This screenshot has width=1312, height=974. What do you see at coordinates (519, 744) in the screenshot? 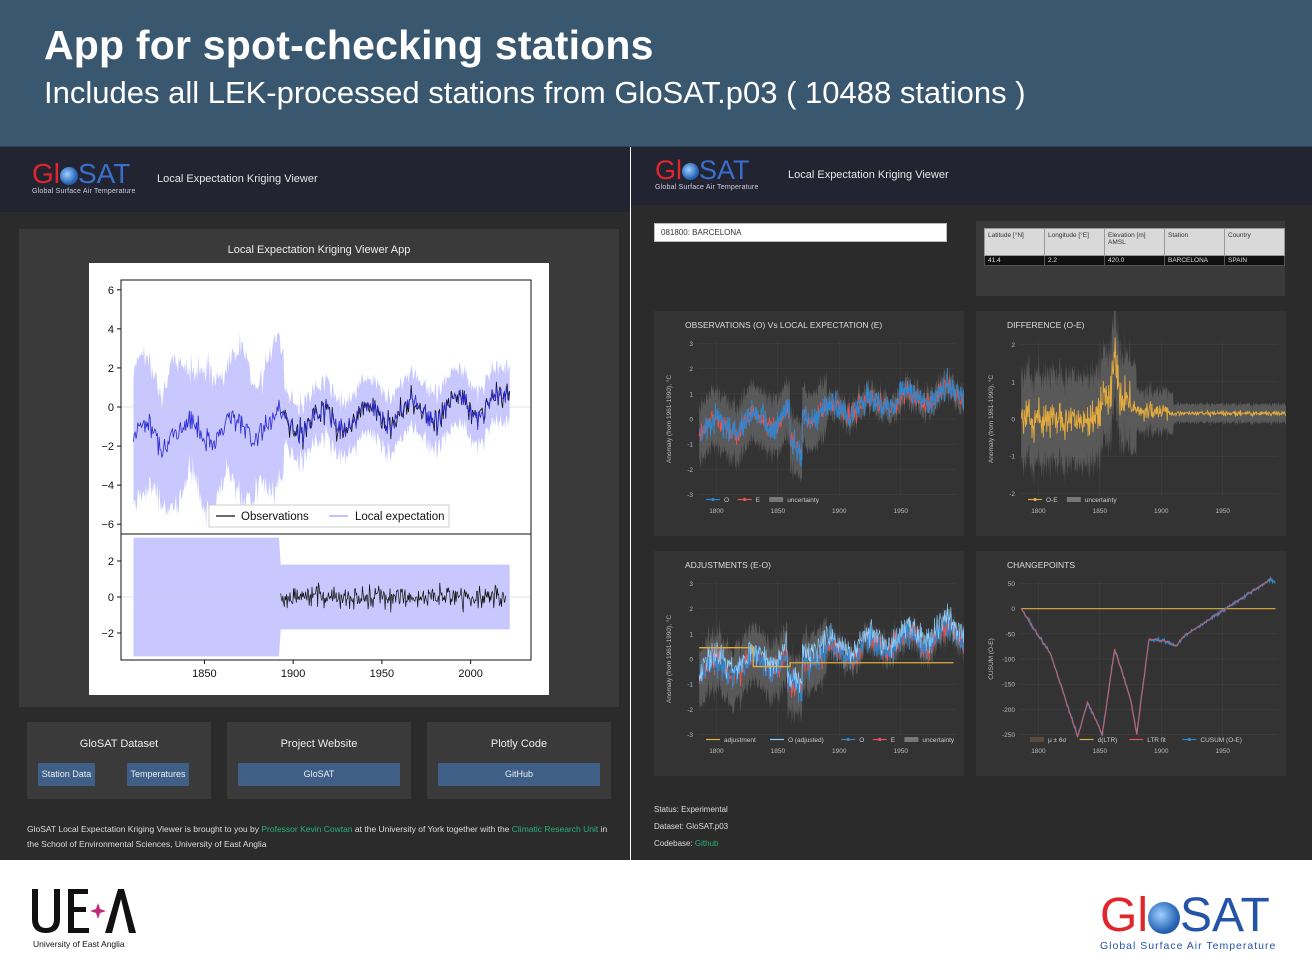
I see `code-card-title: Plotly Code` at bounding box center [519, 744].